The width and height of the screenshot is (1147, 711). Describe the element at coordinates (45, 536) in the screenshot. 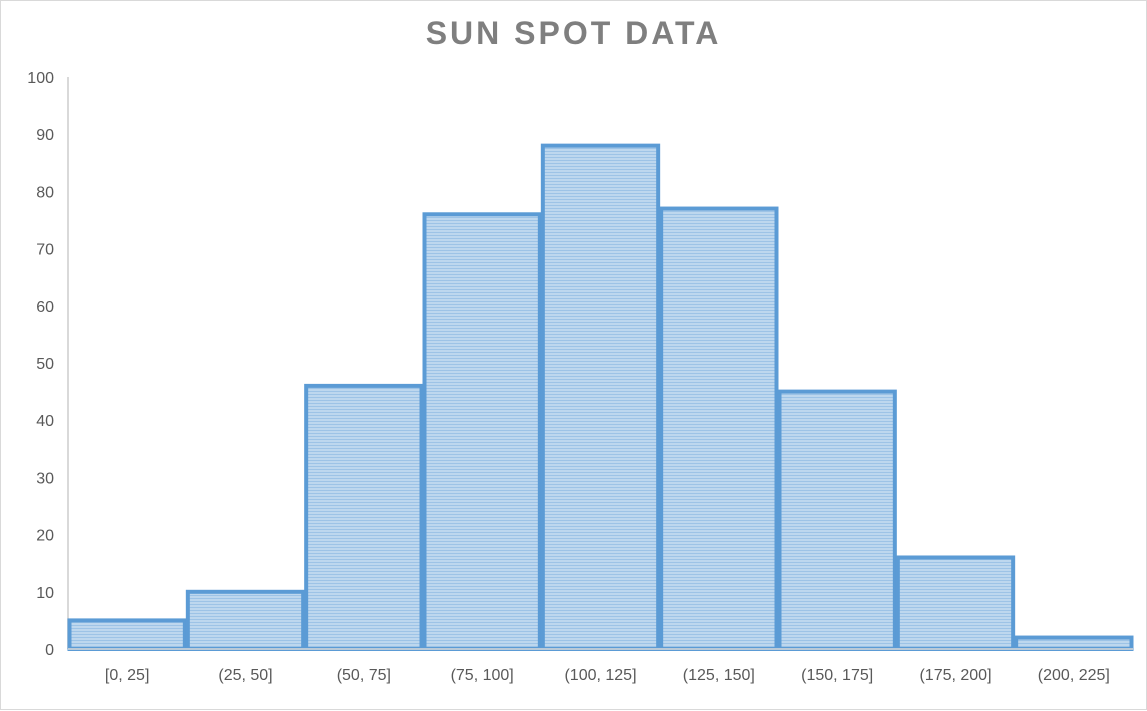

I see `y-tick-label: 20` at that location.